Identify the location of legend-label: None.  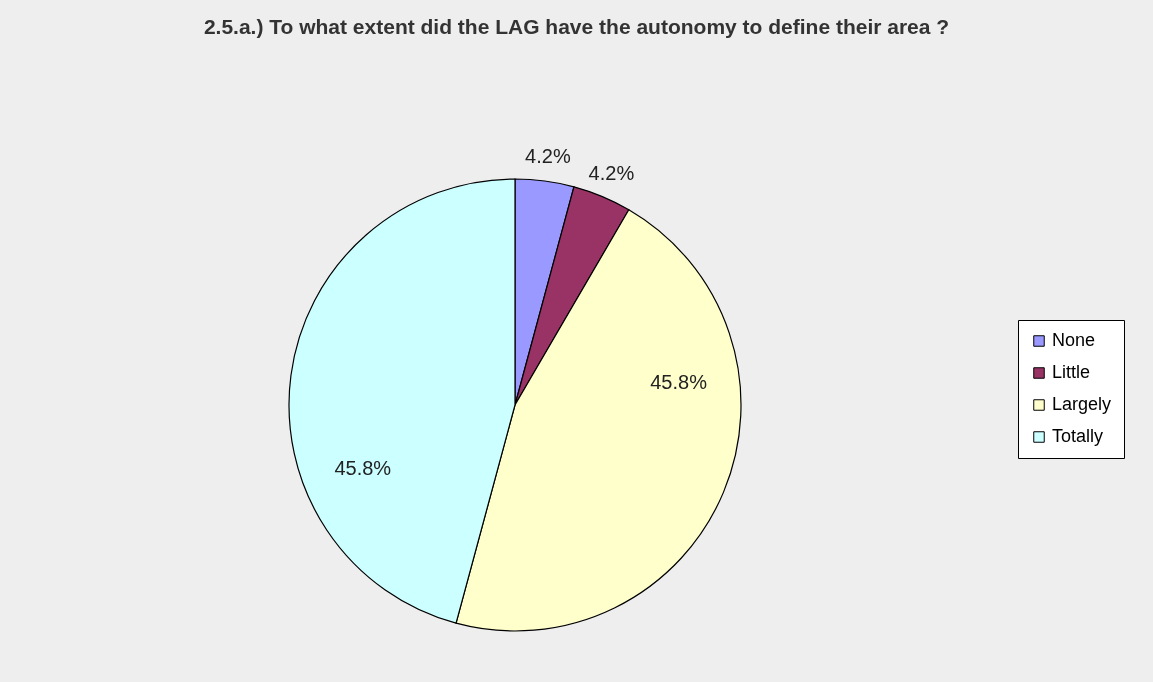
(1074, 340).